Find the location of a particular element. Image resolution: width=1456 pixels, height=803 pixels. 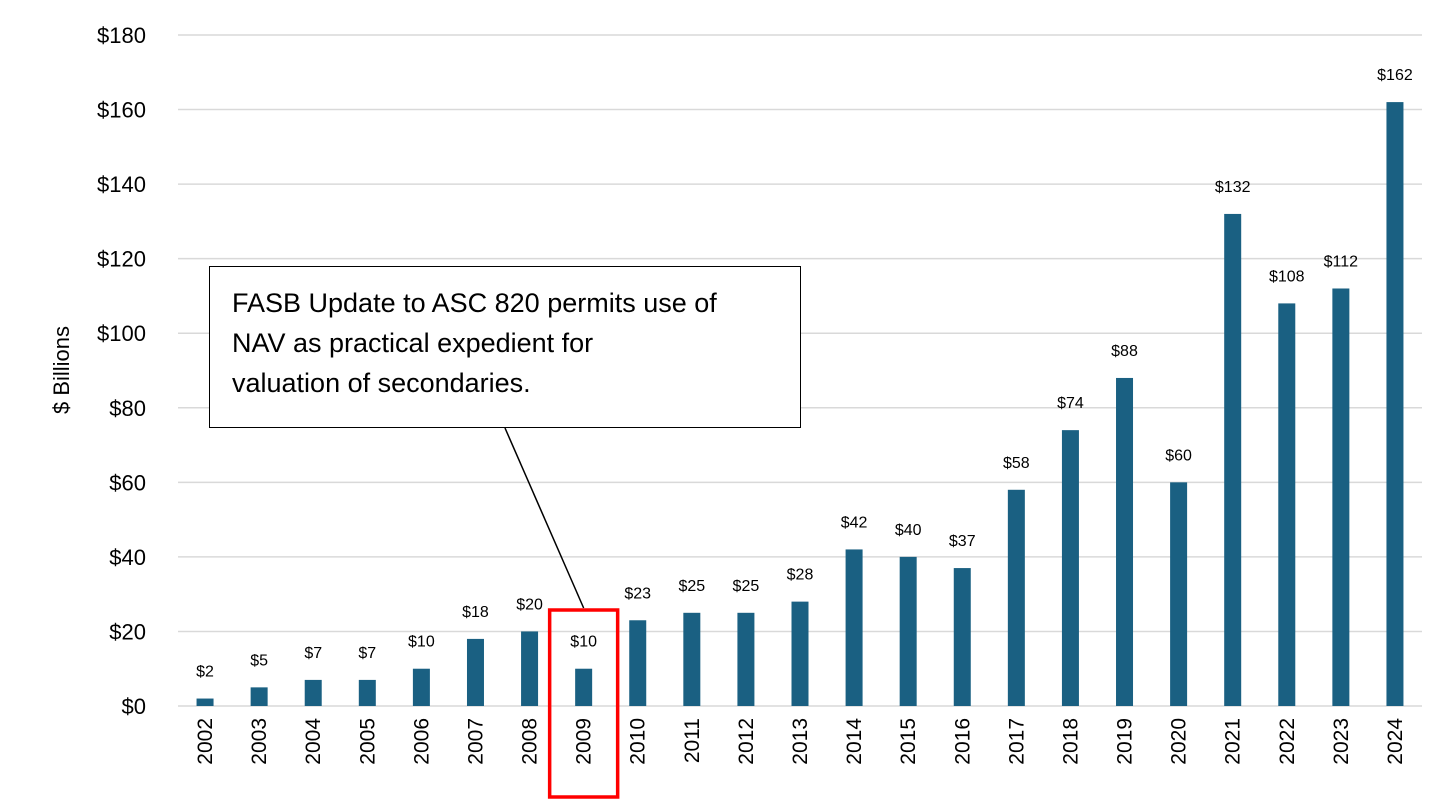

data-label-2002: $2 is located at coordinates (205, 672).